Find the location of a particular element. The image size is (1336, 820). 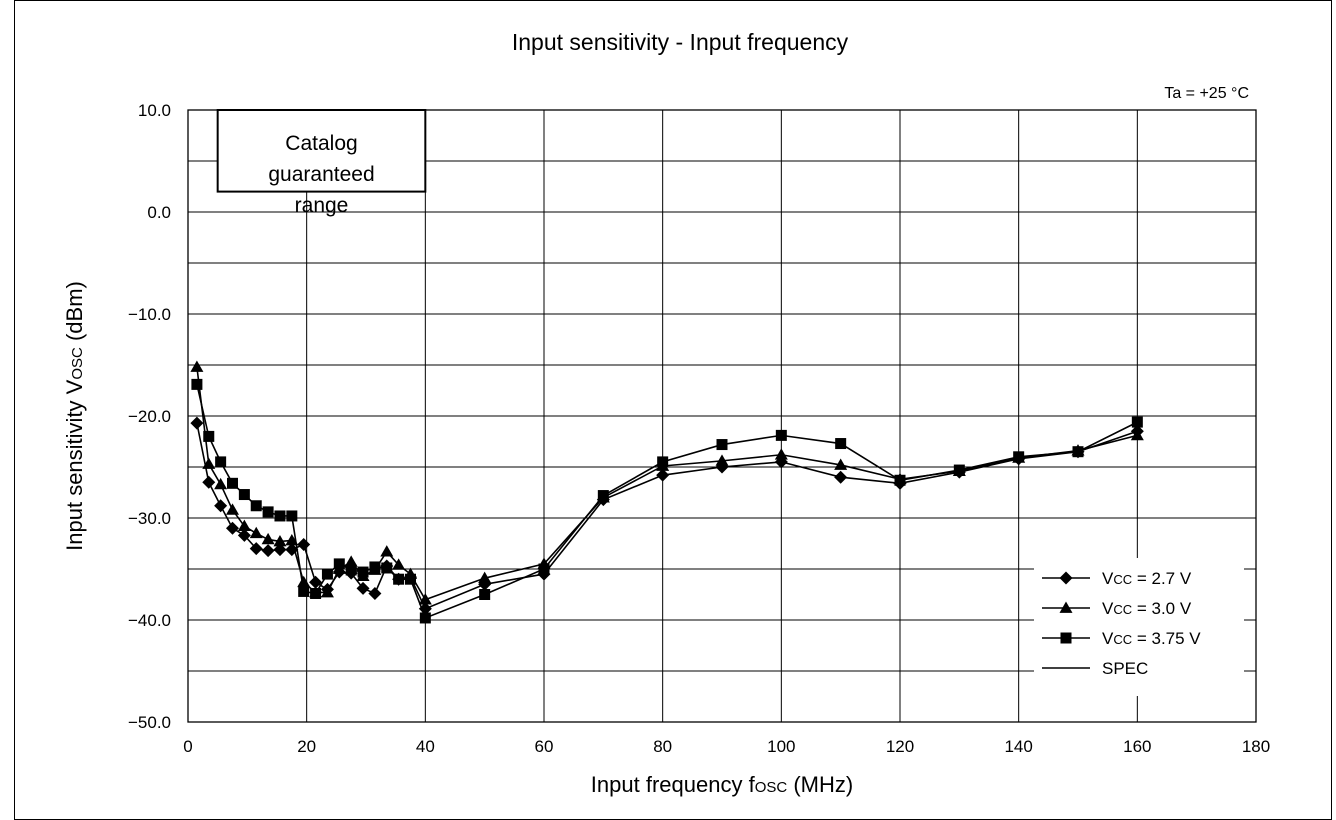

chart-title: Input sensitivity - Input frequency is located at coordinates (680, 42).